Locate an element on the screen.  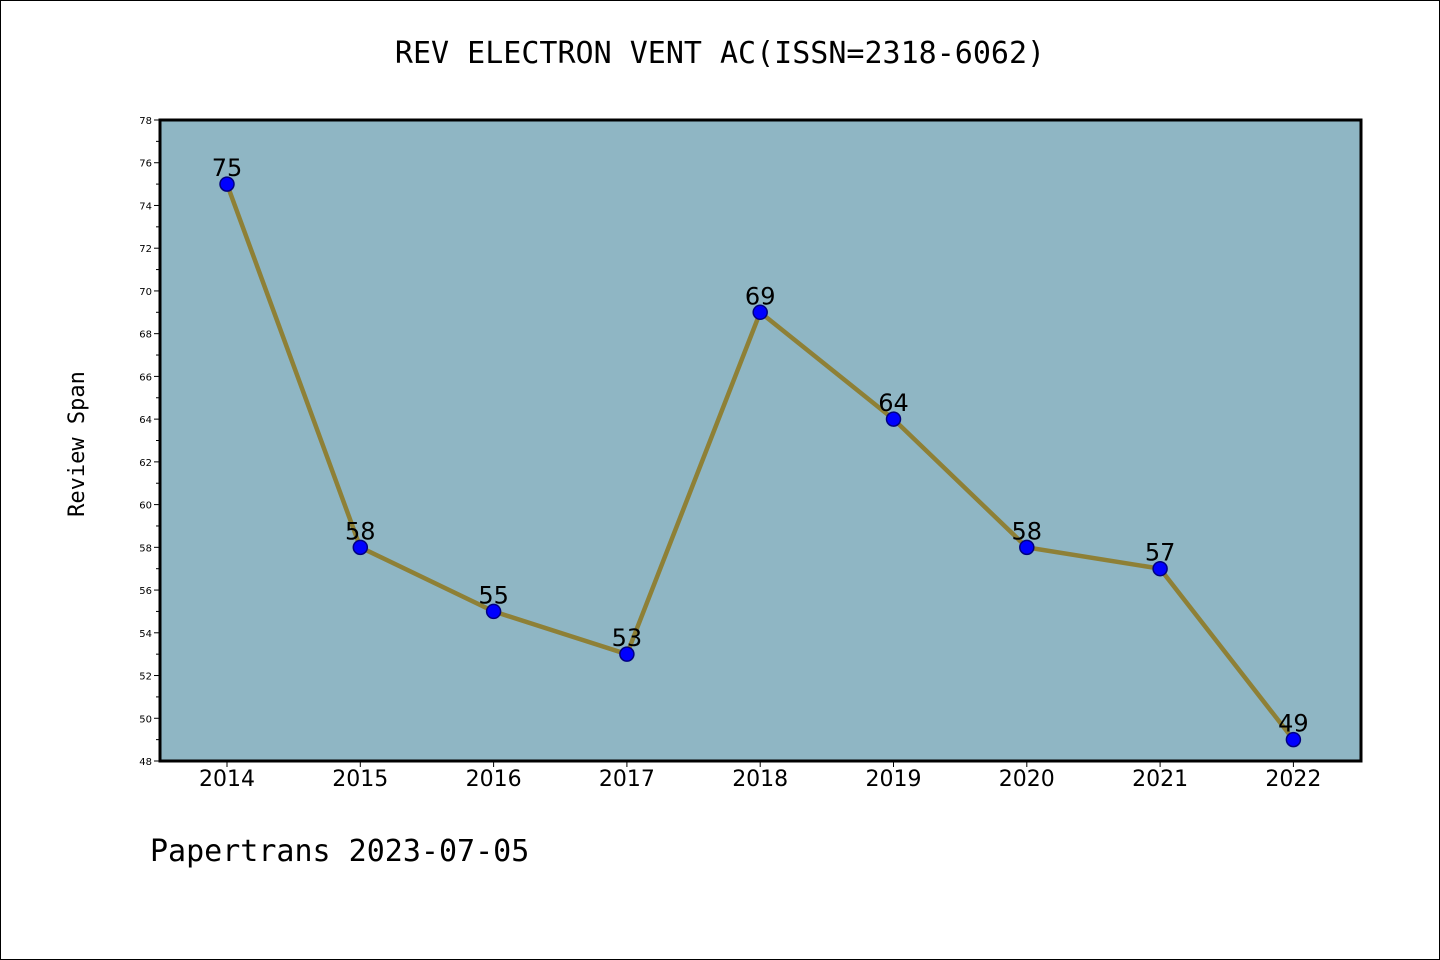
x-tick-label: 2019 is located at coordinates (894, 779).